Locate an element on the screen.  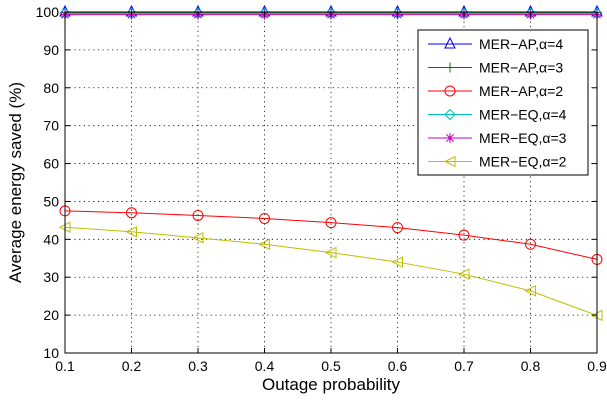
y-tick-label: 50 is located at coordinates (51, 201).